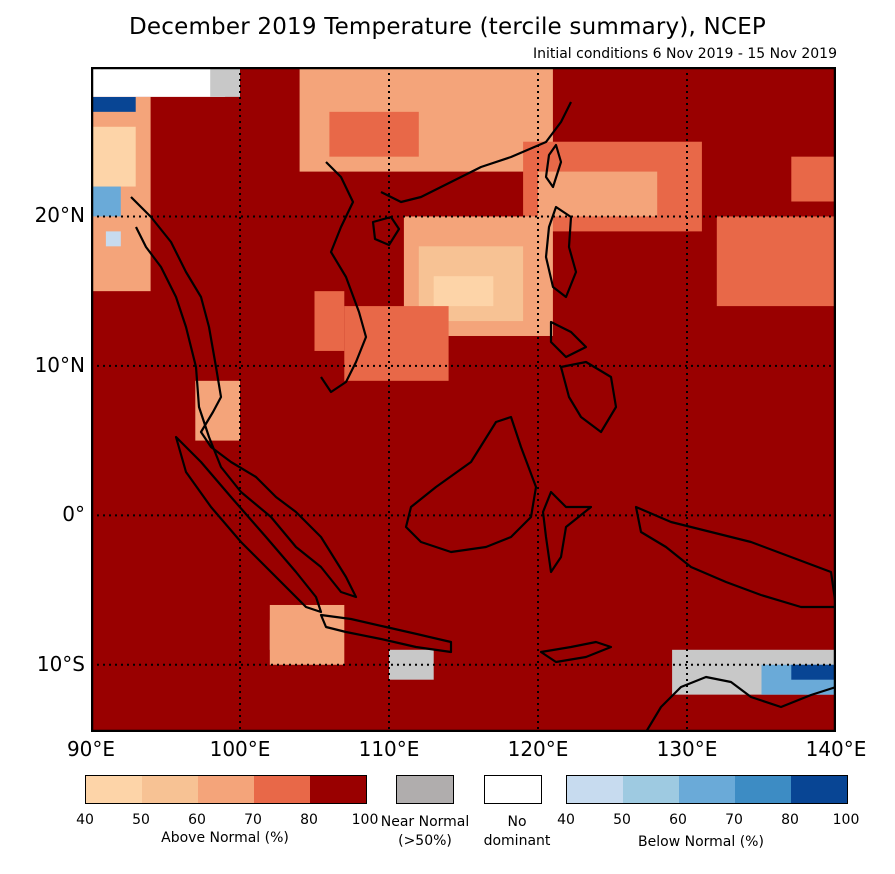 Image resolution: width=895 pixels, height=874 pixels. Describe the element at coordinates (846, 820) in the screenshot. I see `below-tick-100: 100` at that location.